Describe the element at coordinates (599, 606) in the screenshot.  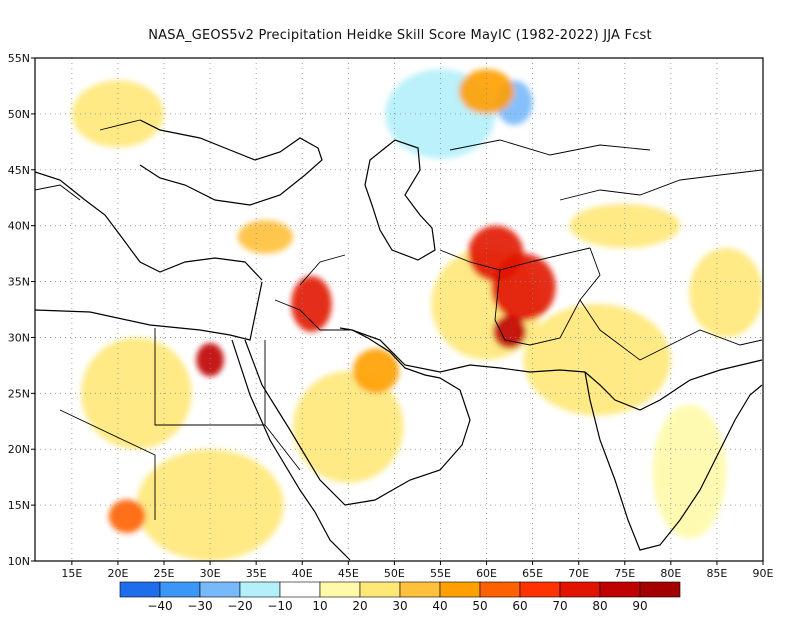
I see `colorbar-label: 80` at that location.